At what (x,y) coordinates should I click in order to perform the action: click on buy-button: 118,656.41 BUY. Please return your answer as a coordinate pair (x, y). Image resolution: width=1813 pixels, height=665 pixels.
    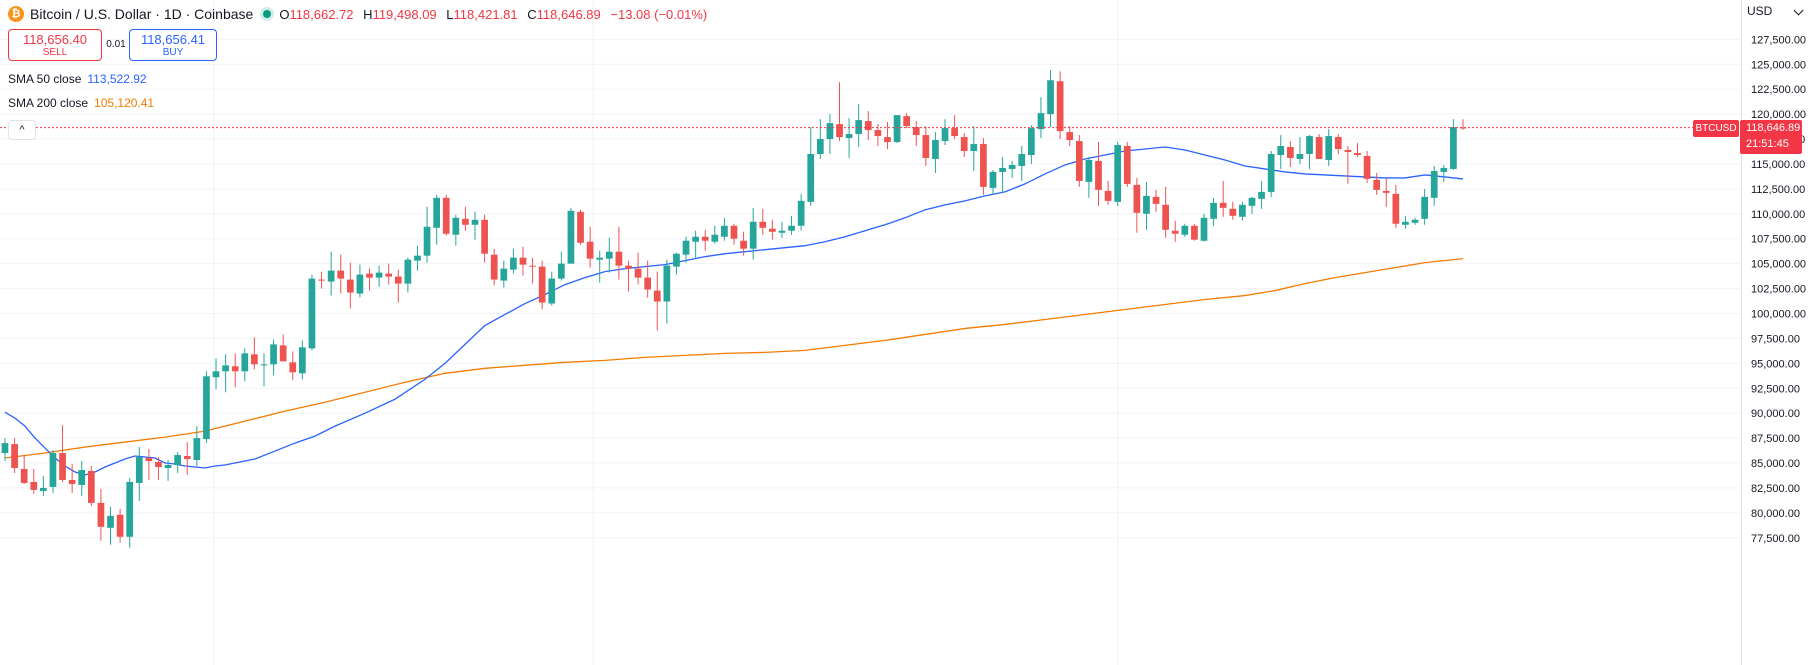
    Looking at the image, I should click on (173, 45).